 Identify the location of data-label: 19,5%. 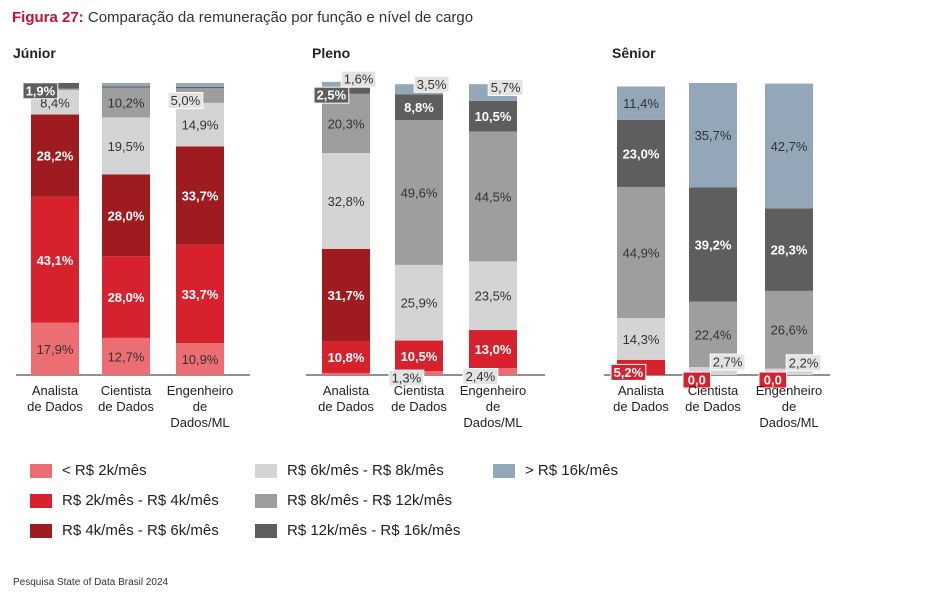
(126, 146).